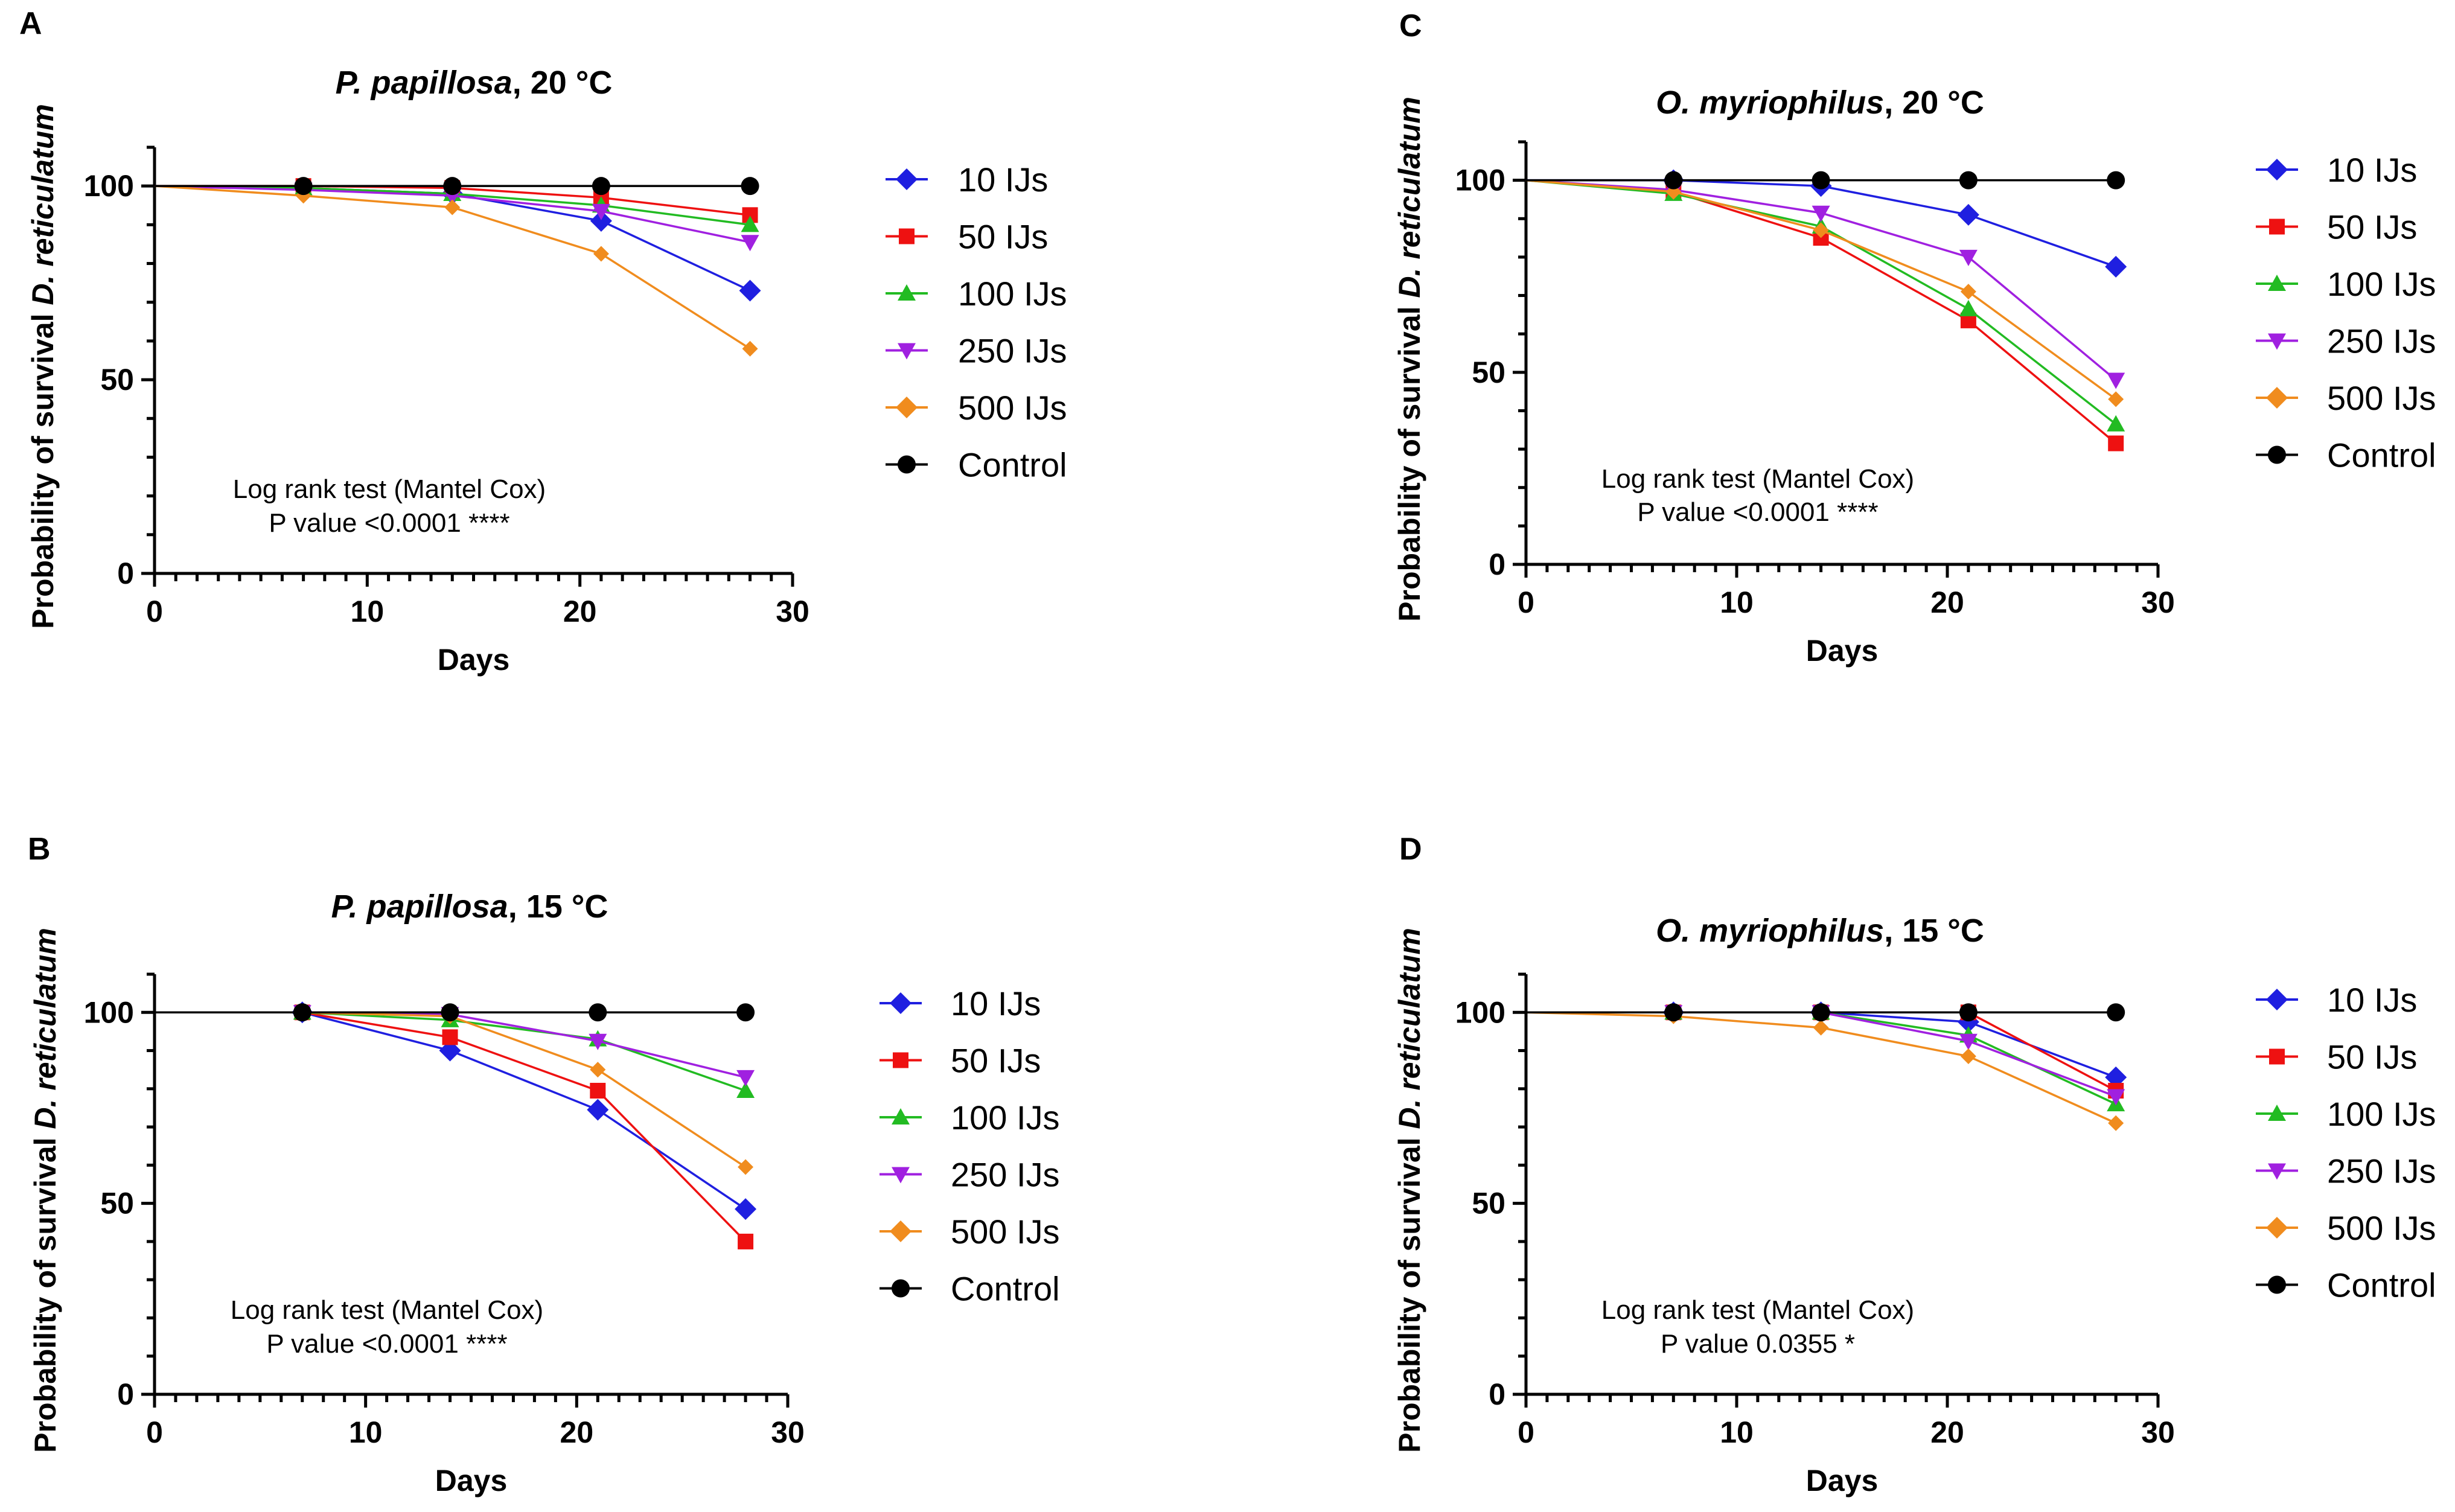 The width and height of the screenshot is (2455, 1512). What do you see at coordinates (2336, 1000) in the screenshot?
I see `legend-entry: 10 IJs` at bounding box center [2336, 1000].